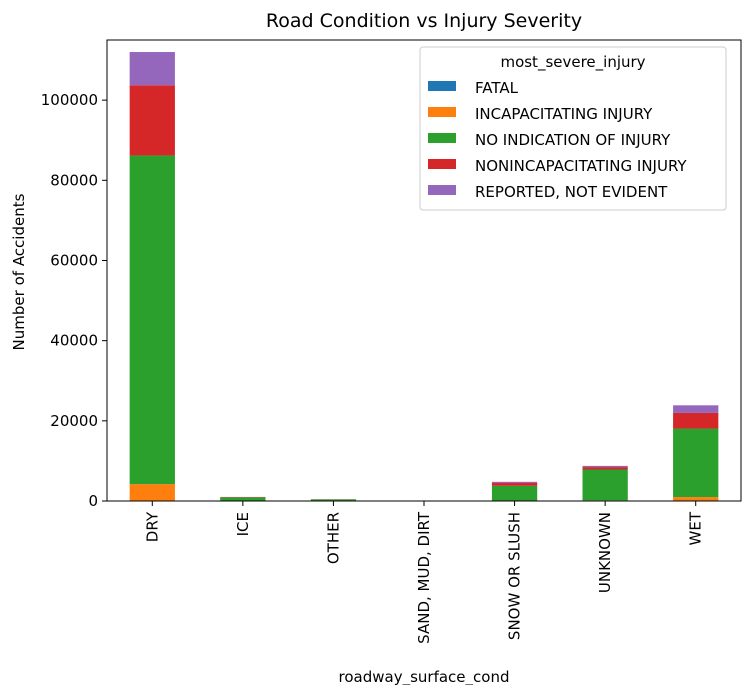 The height and width of the screenshot is (689, 745). What do you see at coordinates (605, 552) in the screenshot?
I see `x-tick-label: UNKNOWN` at bounding box center [605, 552].